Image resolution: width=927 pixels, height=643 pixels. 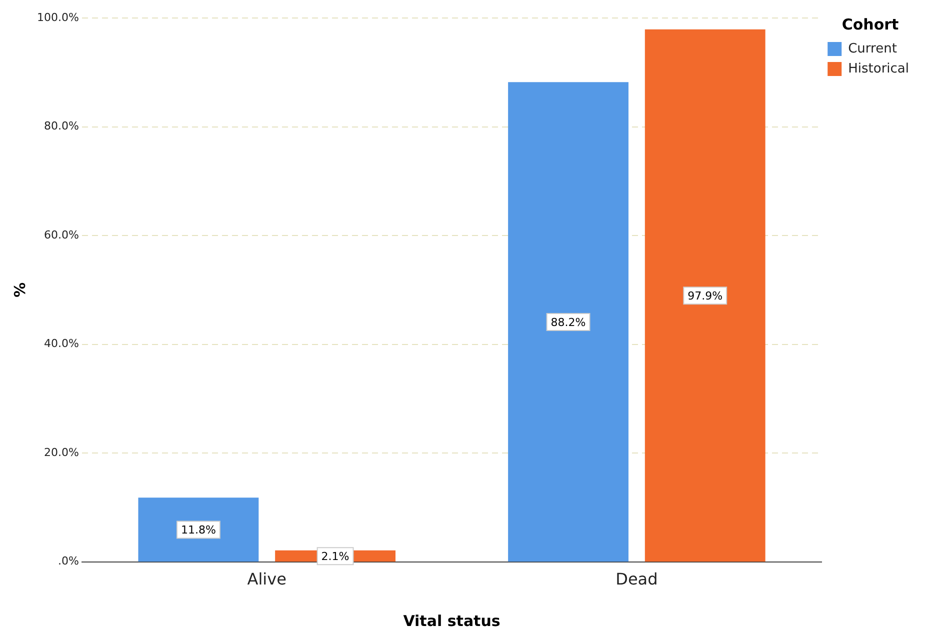 I want to click on data-label: 97.9%, so click(x=705, y=295).